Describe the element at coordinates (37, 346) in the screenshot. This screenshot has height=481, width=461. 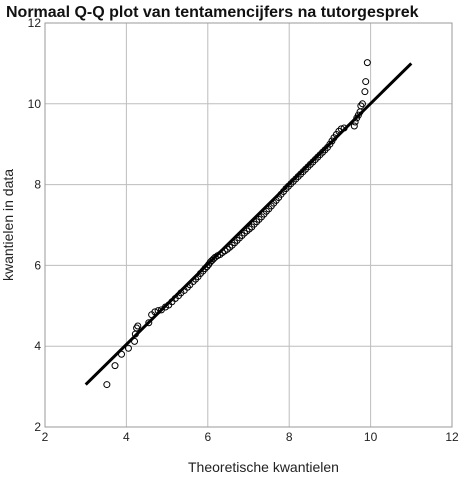
I see `y-tick-label: 4` at that location.